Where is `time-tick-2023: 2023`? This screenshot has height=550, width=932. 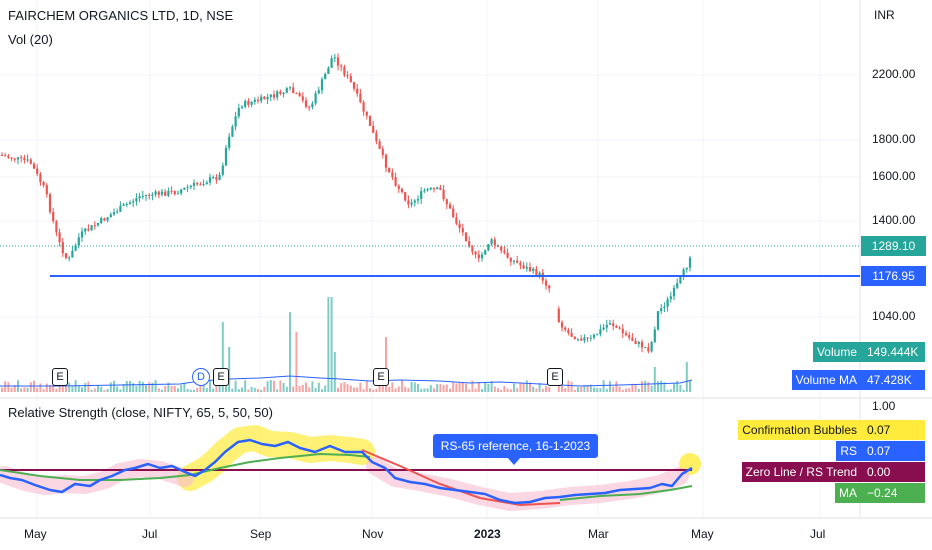
time-tick-2023: 2023 is located at coordinates (487, 534).